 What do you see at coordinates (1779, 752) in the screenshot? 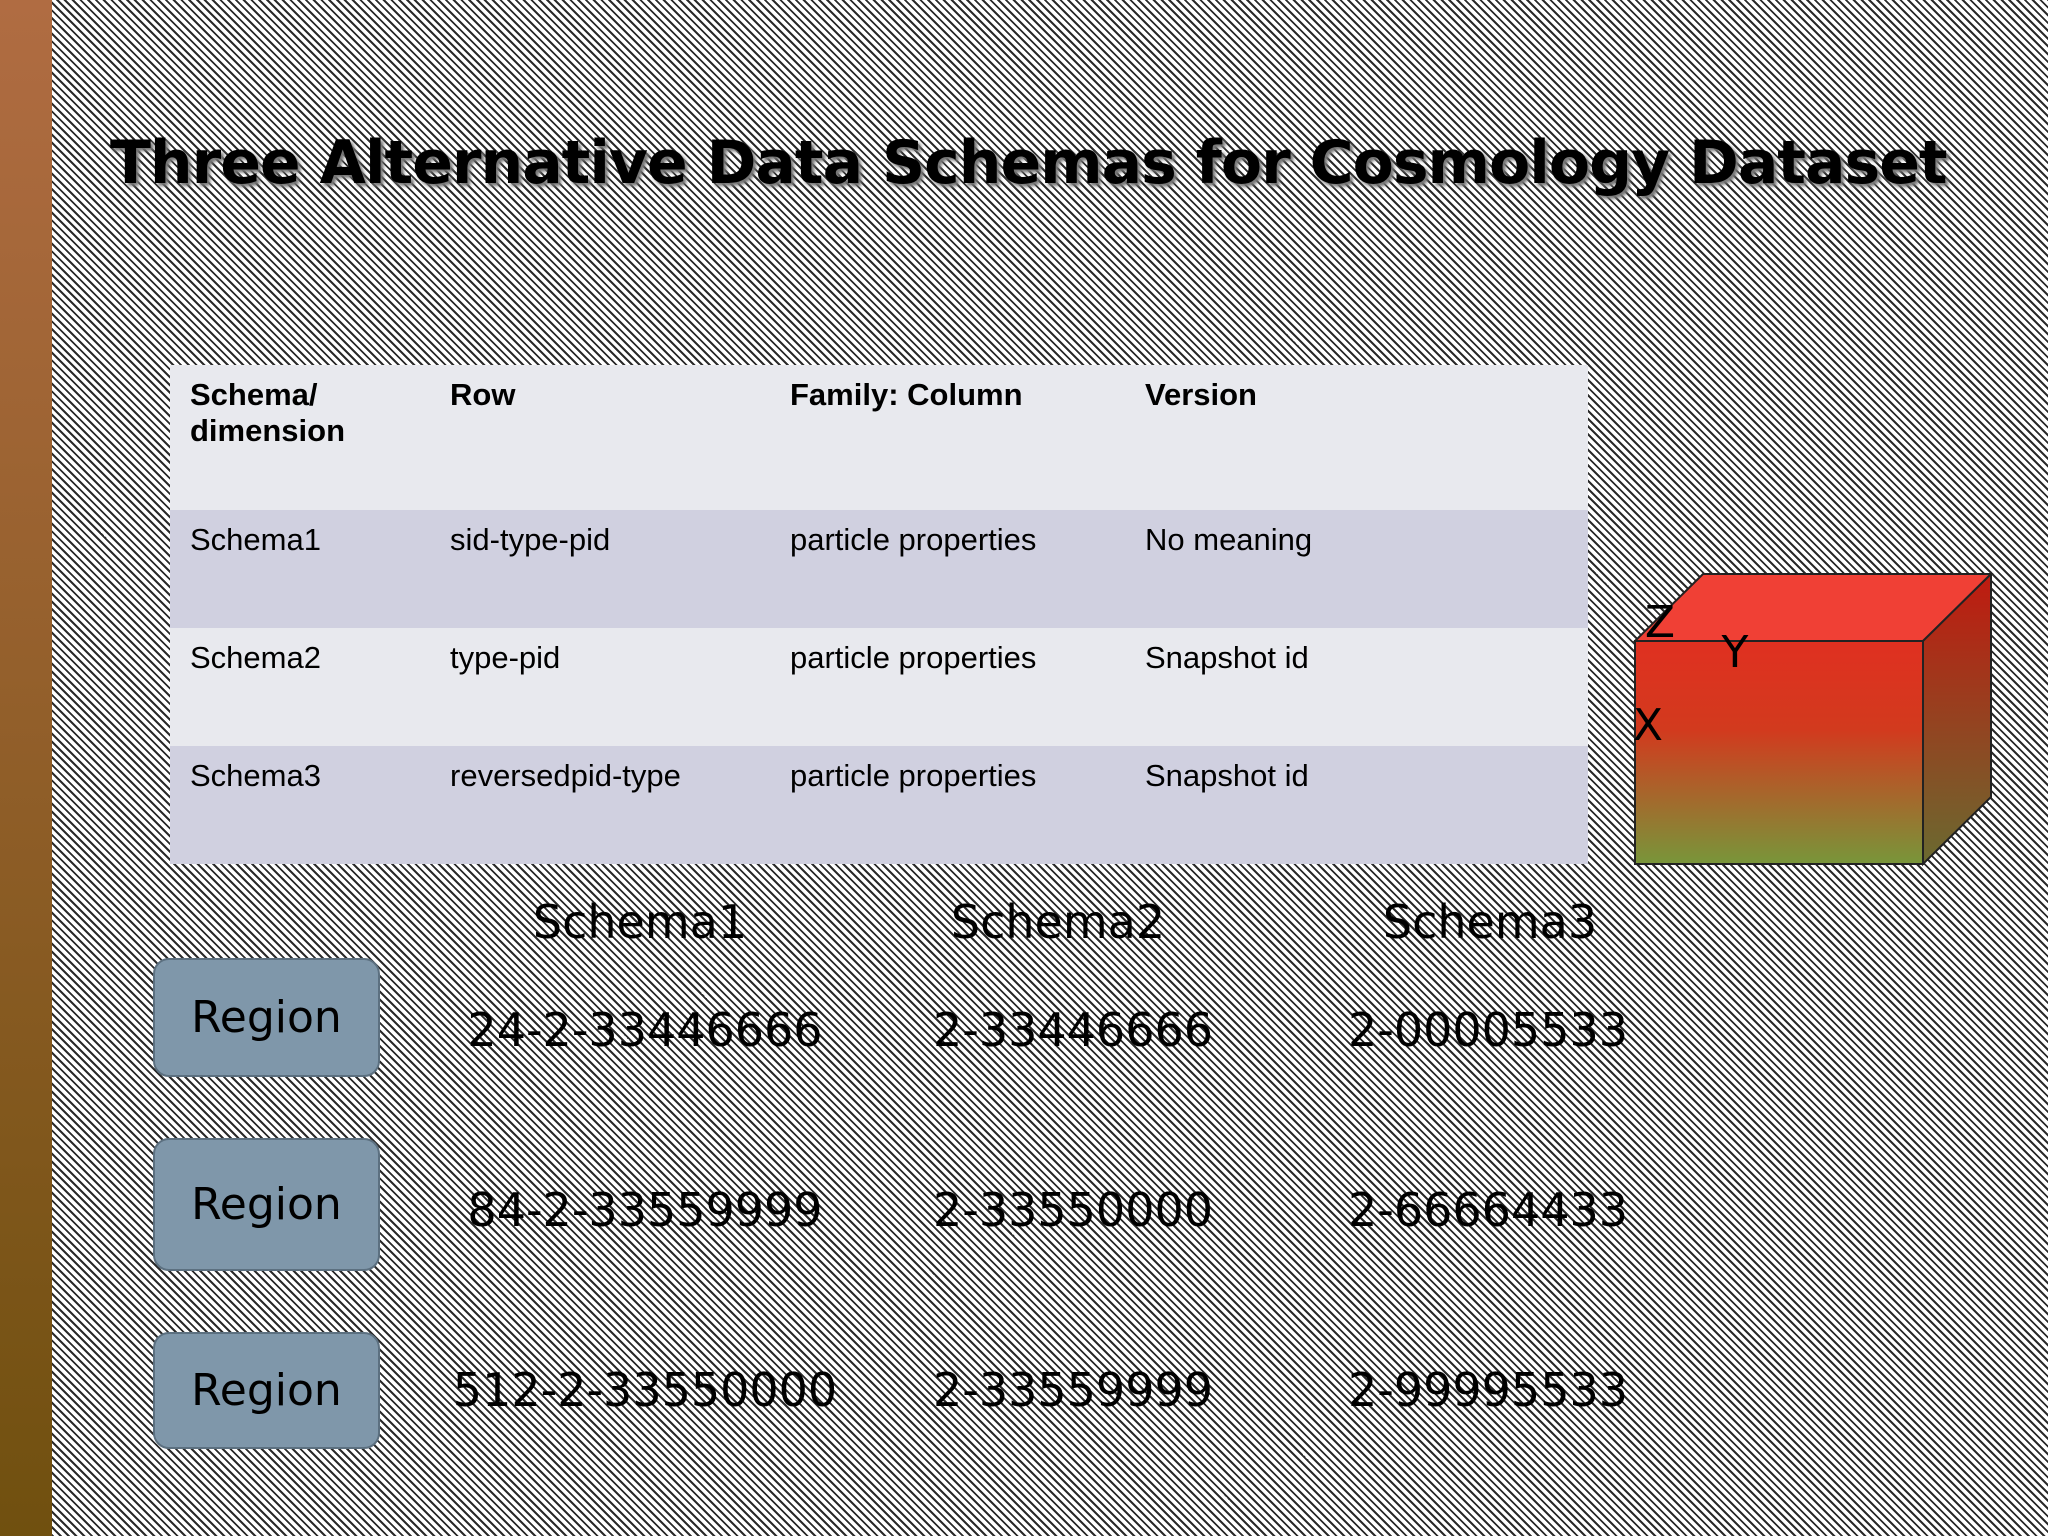
I see `cube-front` at bounding box center [1779, 752].